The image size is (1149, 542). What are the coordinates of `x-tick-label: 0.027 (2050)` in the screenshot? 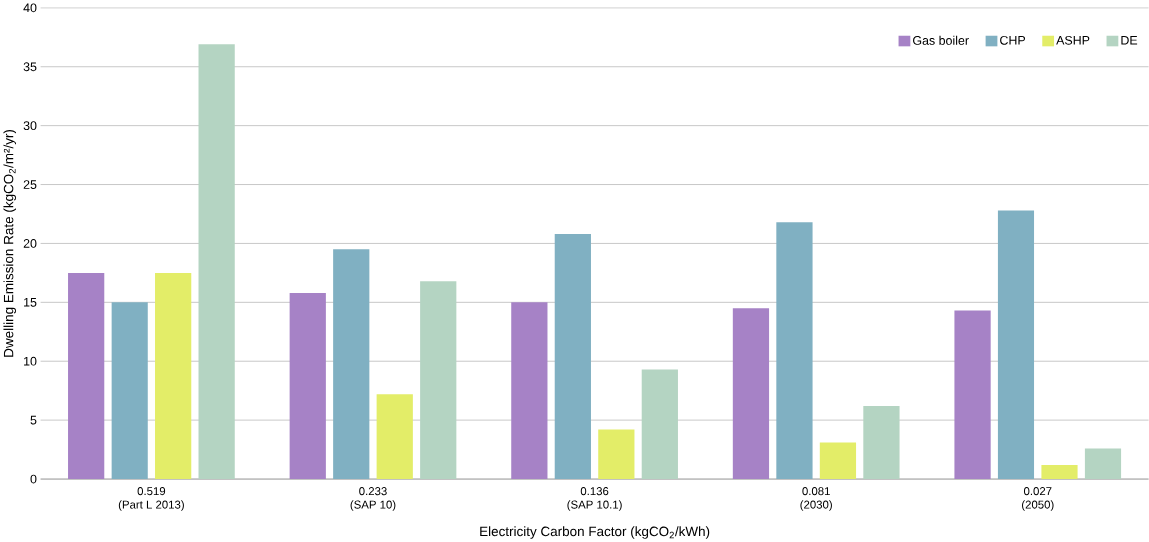 It's located at (1038, 498).